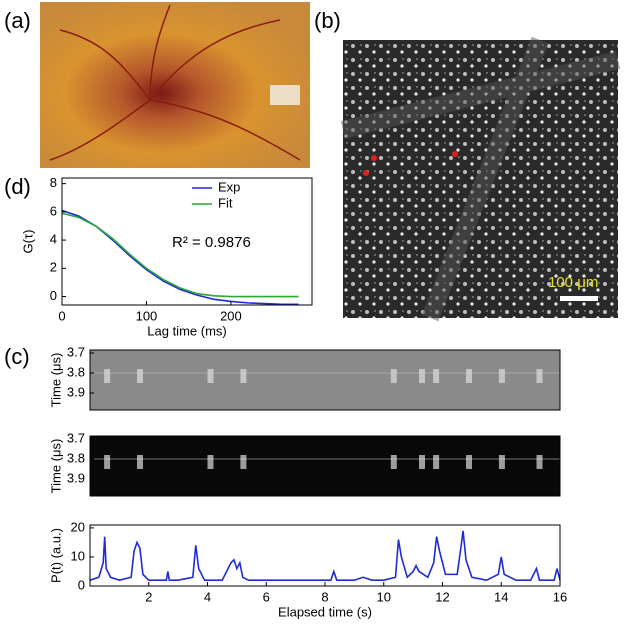 The image size is (624, 637). Describe the element at coordinates (55, 555) in the screenshot. I see `y-axis-label: P(t) (a.u.)` at that location.